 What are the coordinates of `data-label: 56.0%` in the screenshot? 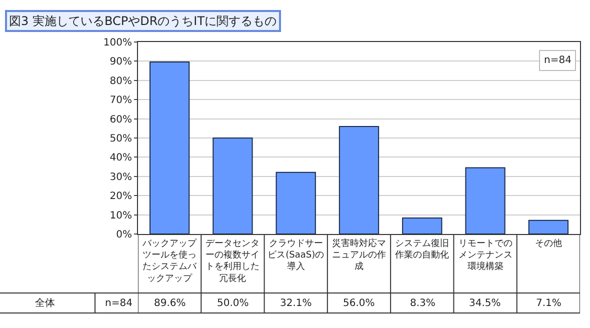 It's located at (359, 303).